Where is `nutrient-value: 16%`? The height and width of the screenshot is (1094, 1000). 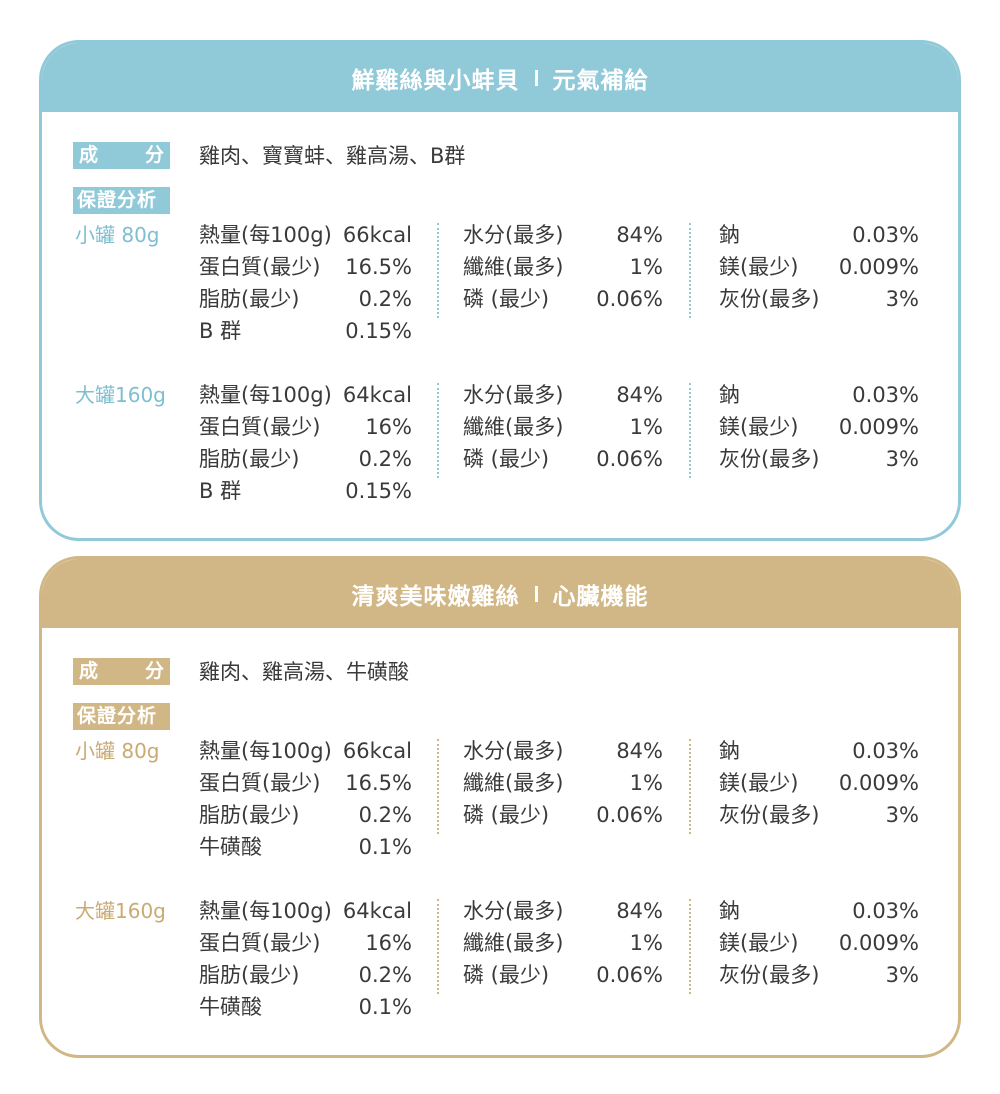 nutrient-value: 16% is located at coordinates (388, 943).